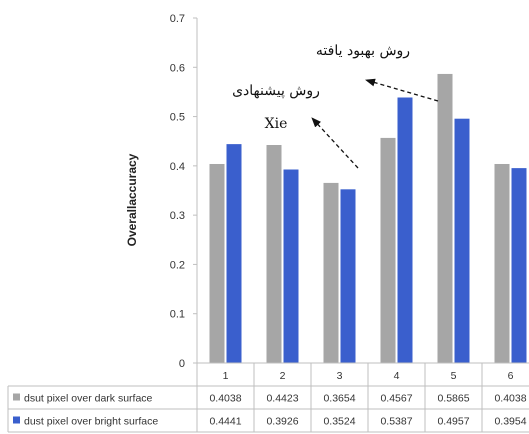  What do you see at coordinates (88, 399) in the screenshot?
I see `legend-label: dsut pixel over dark surface` at bounding box center [88, 399].